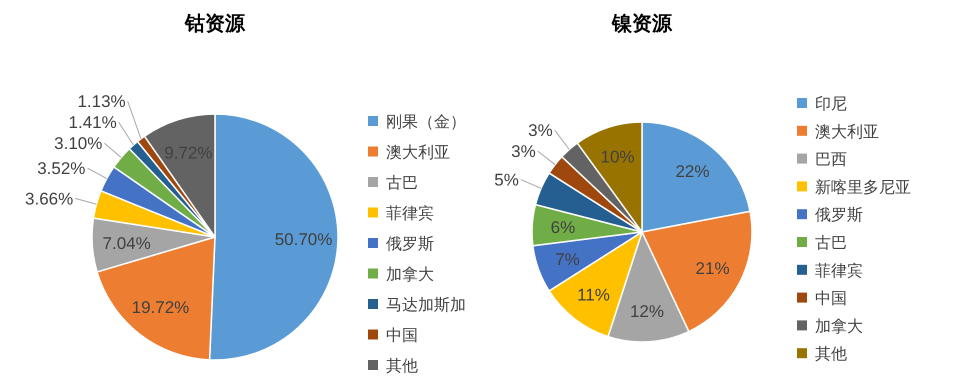  Describe the element at coordinates (831, 160) in the screenshot. I see `legend-label: 巴西` at that location.